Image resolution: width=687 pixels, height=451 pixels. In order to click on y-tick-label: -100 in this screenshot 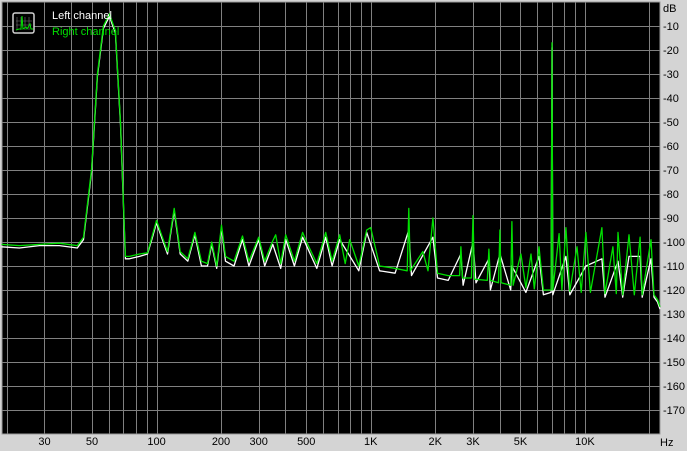, I will do `click(674, 243)`.